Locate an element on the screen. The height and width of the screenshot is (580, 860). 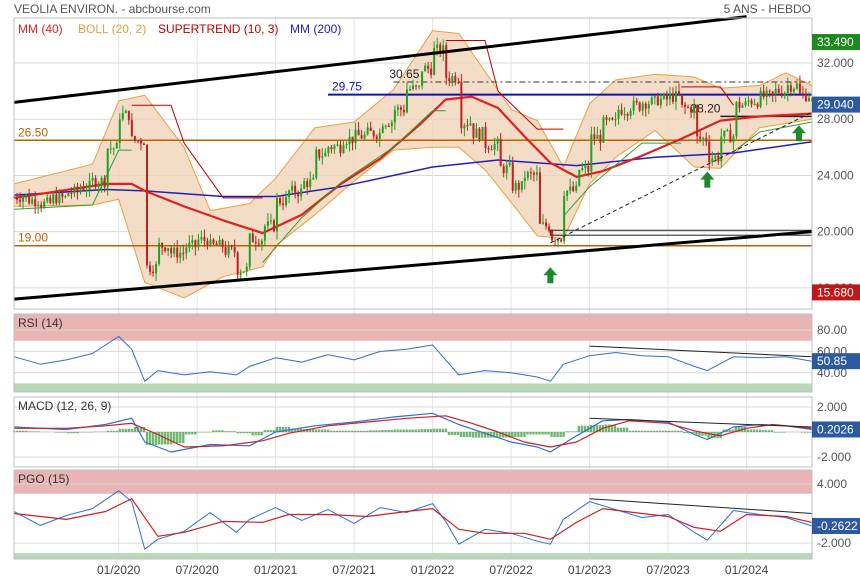
rsi-tag-text: 50.85 is located at coordinates (832, 361).